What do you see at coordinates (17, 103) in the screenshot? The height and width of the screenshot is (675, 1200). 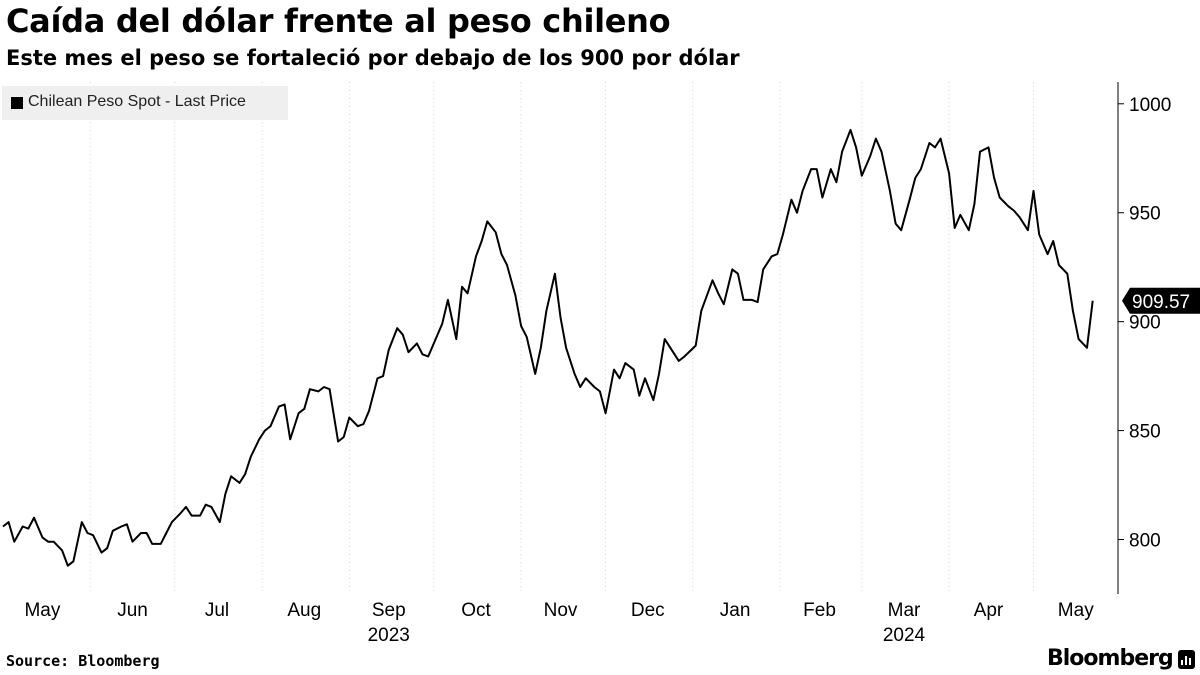 I see `legend-swatch` at bounding box center [17, 103].